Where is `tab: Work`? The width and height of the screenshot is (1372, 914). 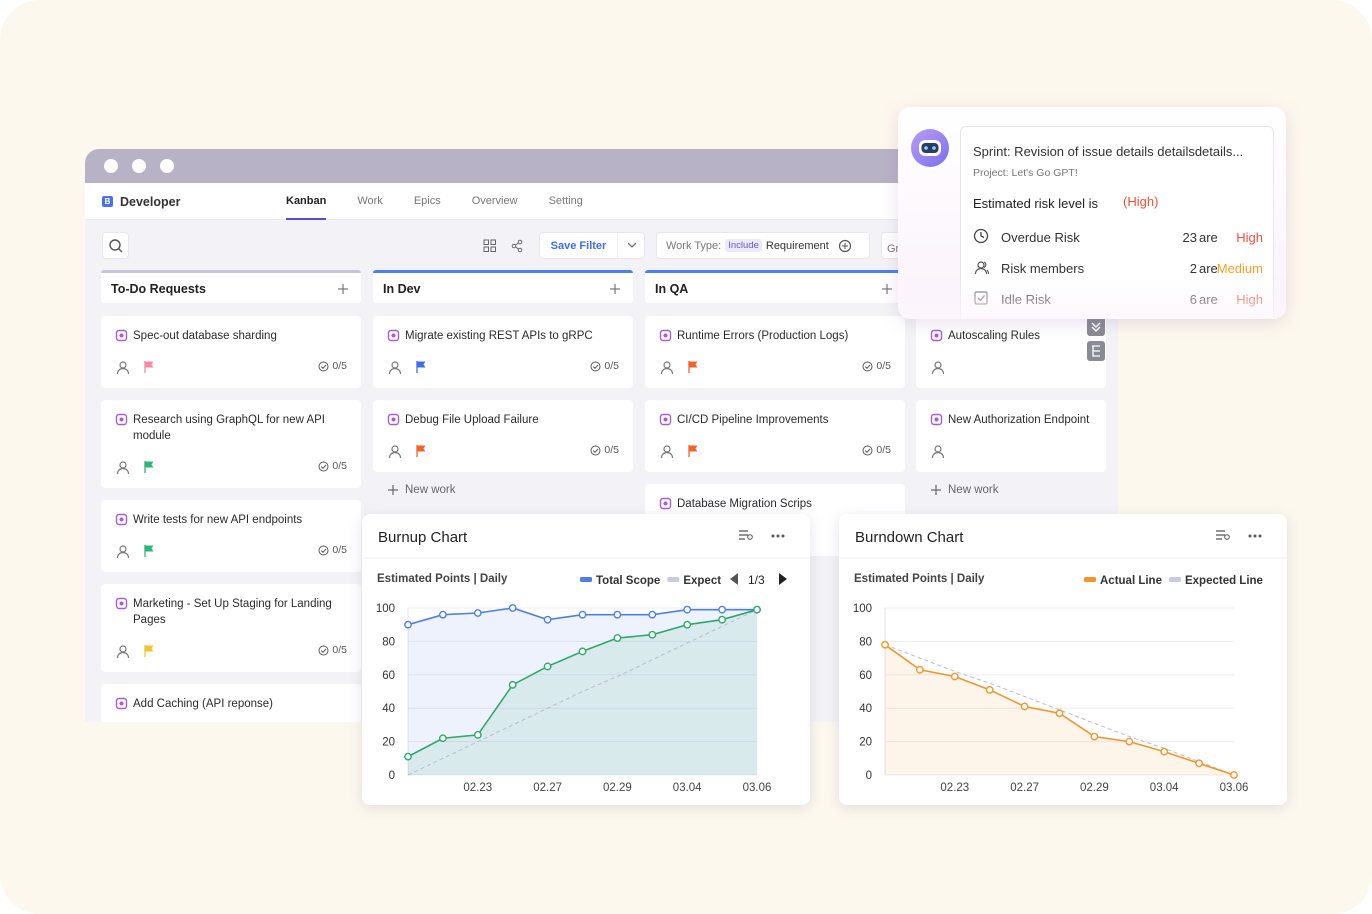
tab: Work is located at coordinates (370, 201).